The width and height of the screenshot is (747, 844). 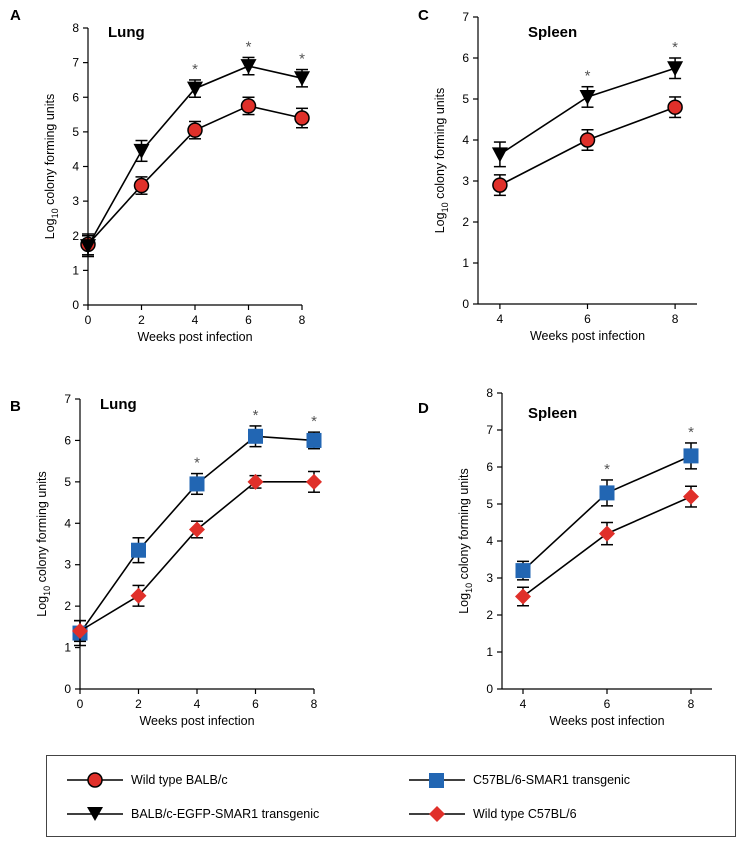 I want to click on legend-marker-triangle, so click(x=95, y=814).